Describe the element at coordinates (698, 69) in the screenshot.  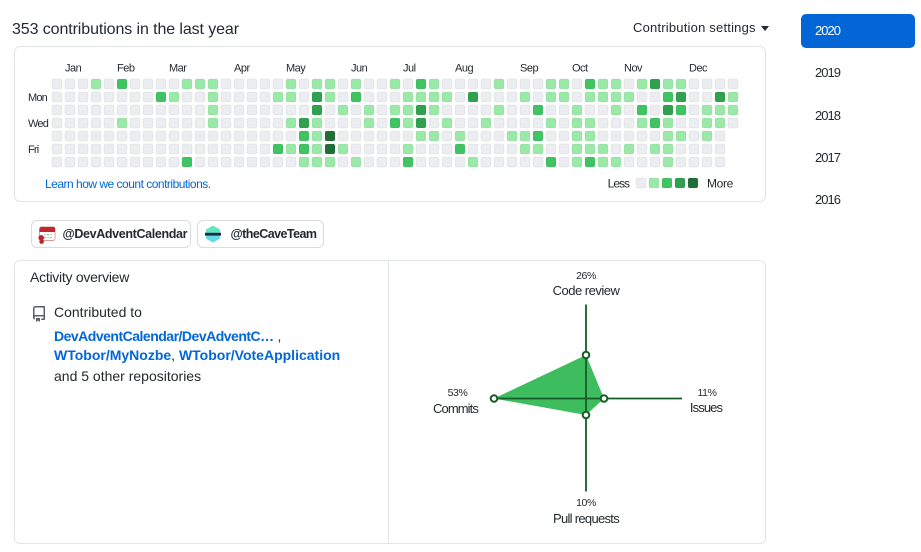
I see `svg-text: Dec` at that location.